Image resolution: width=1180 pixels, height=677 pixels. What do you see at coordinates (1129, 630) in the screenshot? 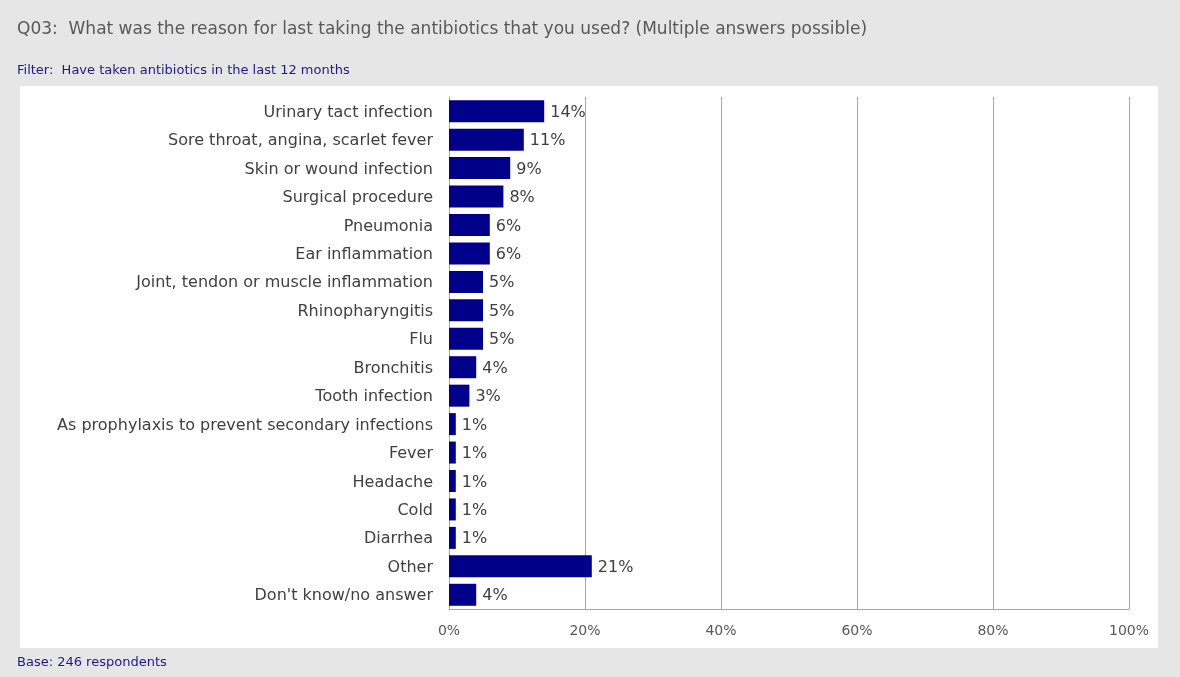
I see `x-tick-label: 100%` at bounding box center [1129, 630].